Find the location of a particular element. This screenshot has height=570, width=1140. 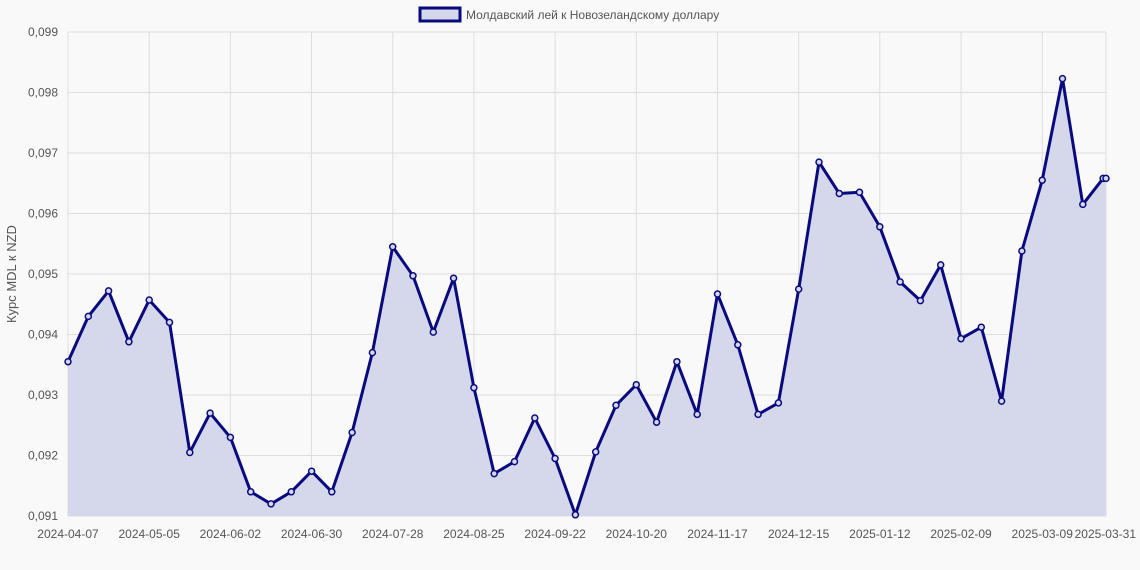

x-tick-label: 2024-05-05 is located at coordinates (149, 534).